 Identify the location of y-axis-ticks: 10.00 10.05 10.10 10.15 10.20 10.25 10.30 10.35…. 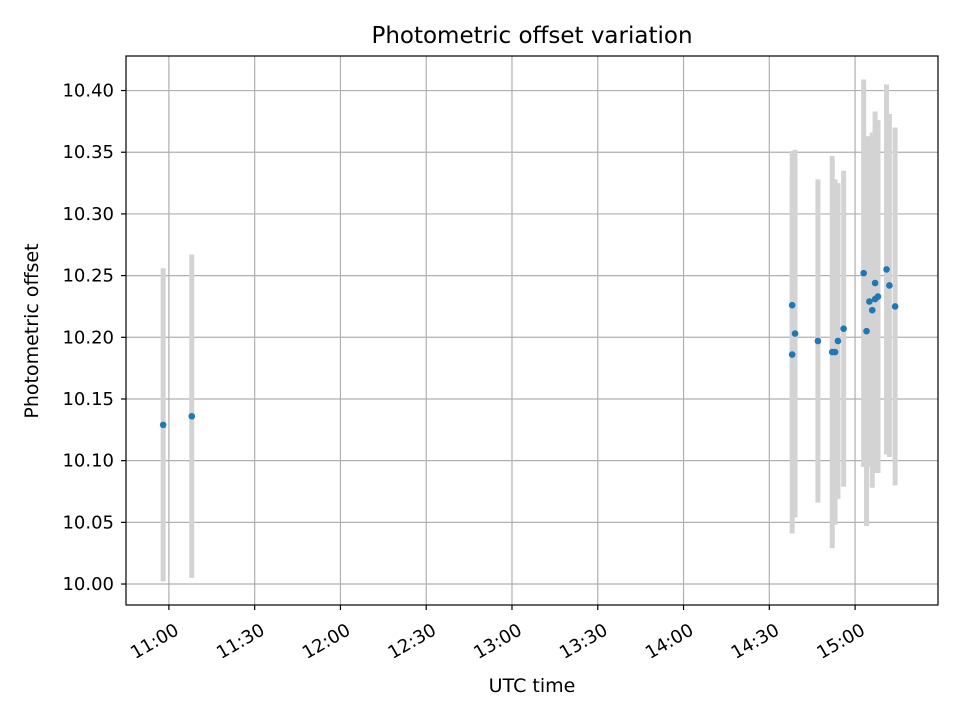
(94, 338).